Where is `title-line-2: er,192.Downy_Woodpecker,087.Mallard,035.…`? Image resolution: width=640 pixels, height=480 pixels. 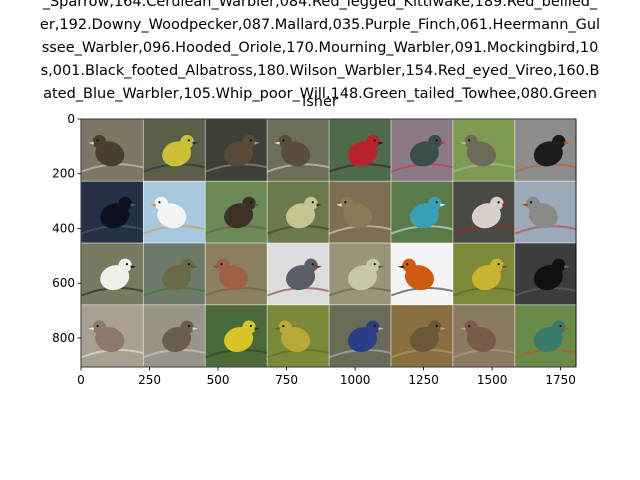 title-line-2: er,192.Downy_Woodpecker,087.Mallard,035.… is located at coordinates (320, 25).